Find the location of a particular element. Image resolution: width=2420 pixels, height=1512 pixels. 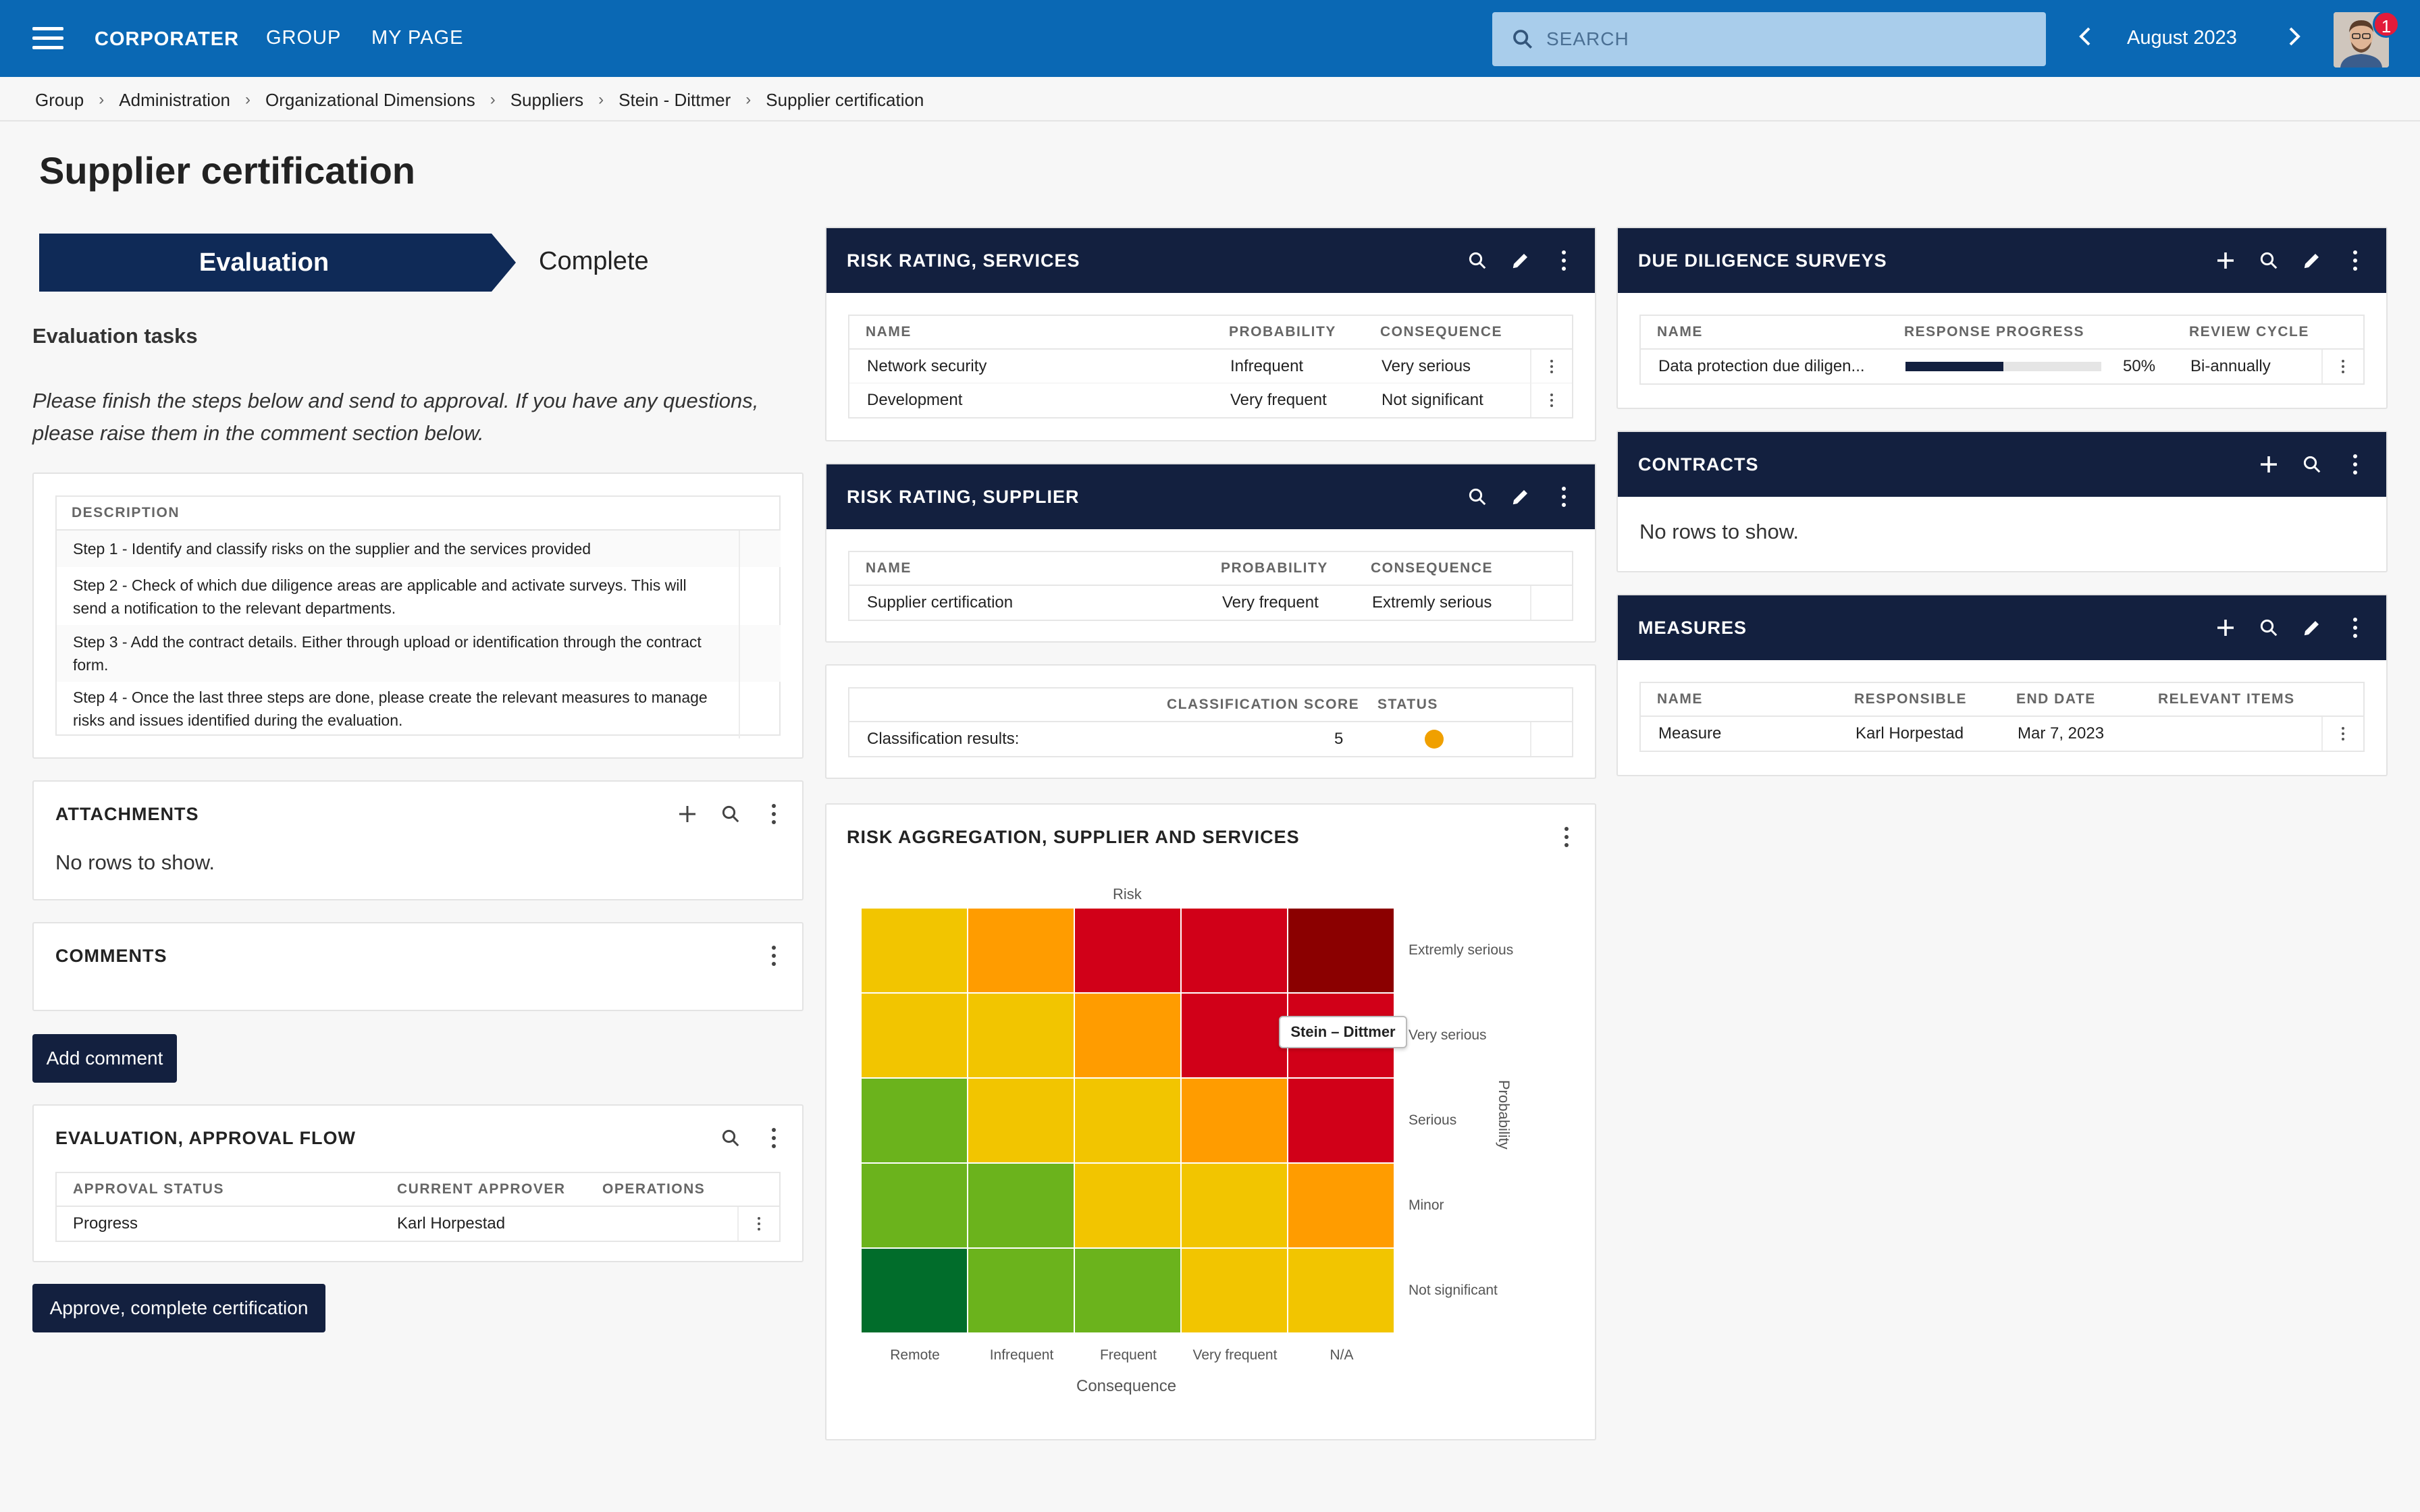

breadcrumb-suppliers: Suppliers is located at coordinates (547, 99).